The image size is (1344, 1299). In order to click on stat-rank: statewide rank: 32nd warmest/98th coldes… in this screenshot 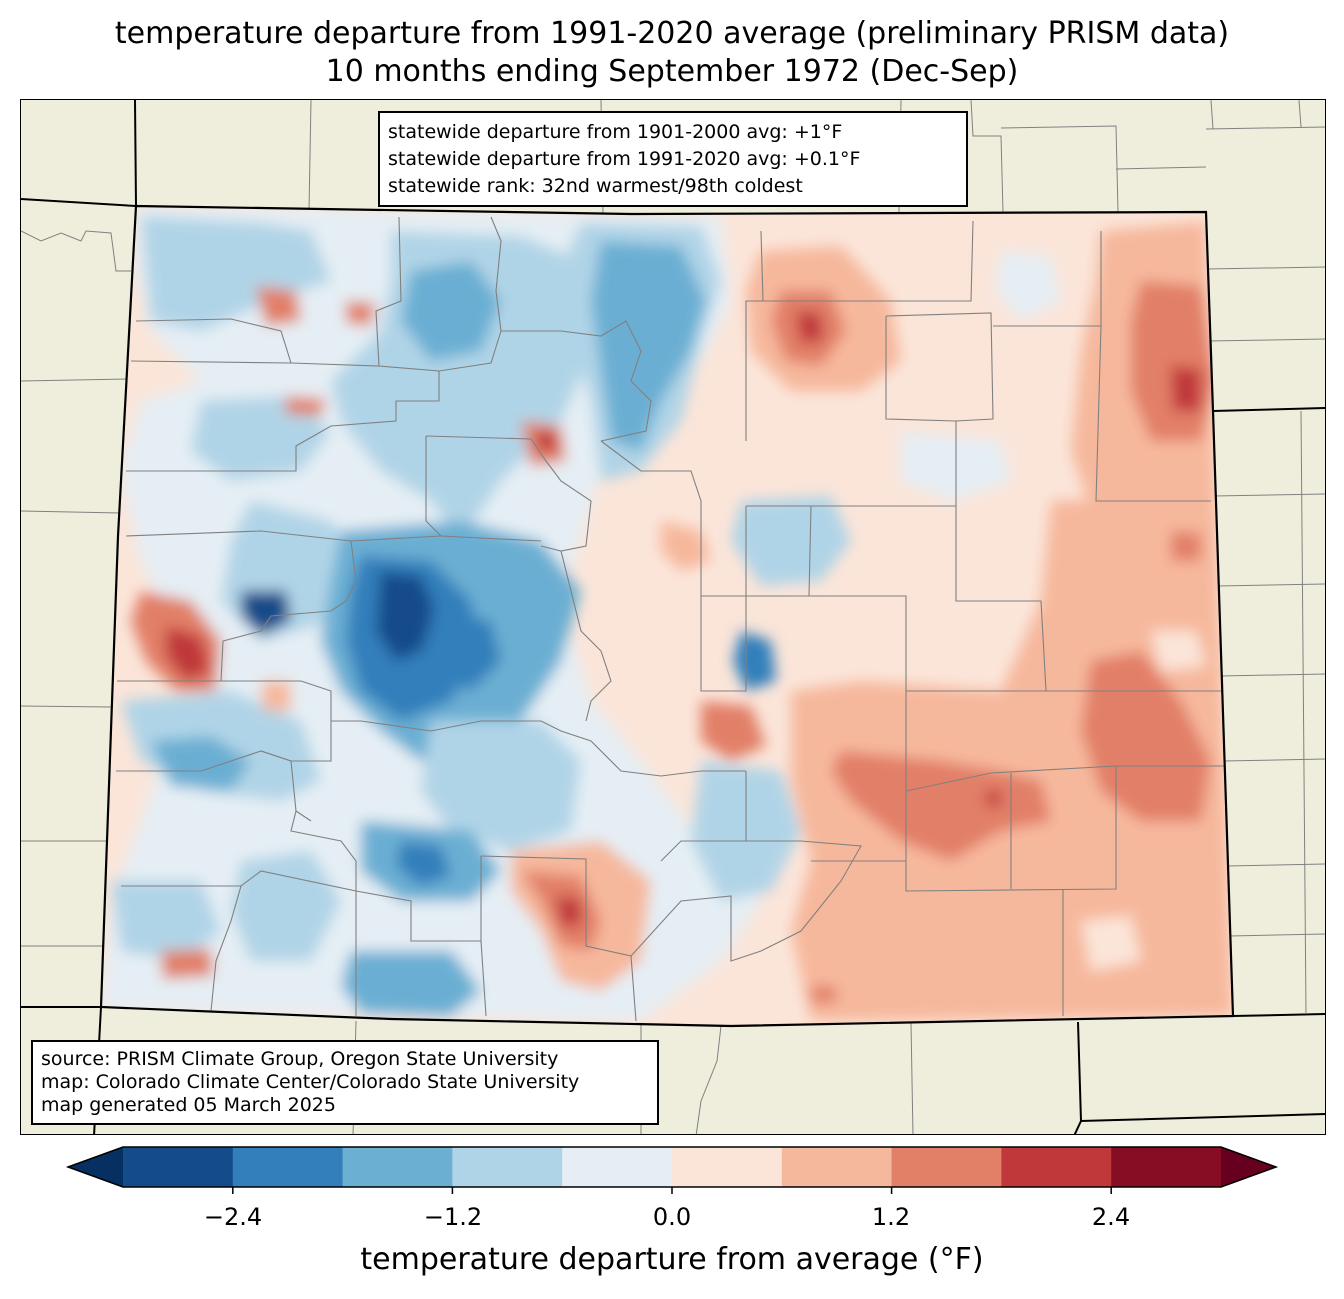, I will do `click(595, 186)`.